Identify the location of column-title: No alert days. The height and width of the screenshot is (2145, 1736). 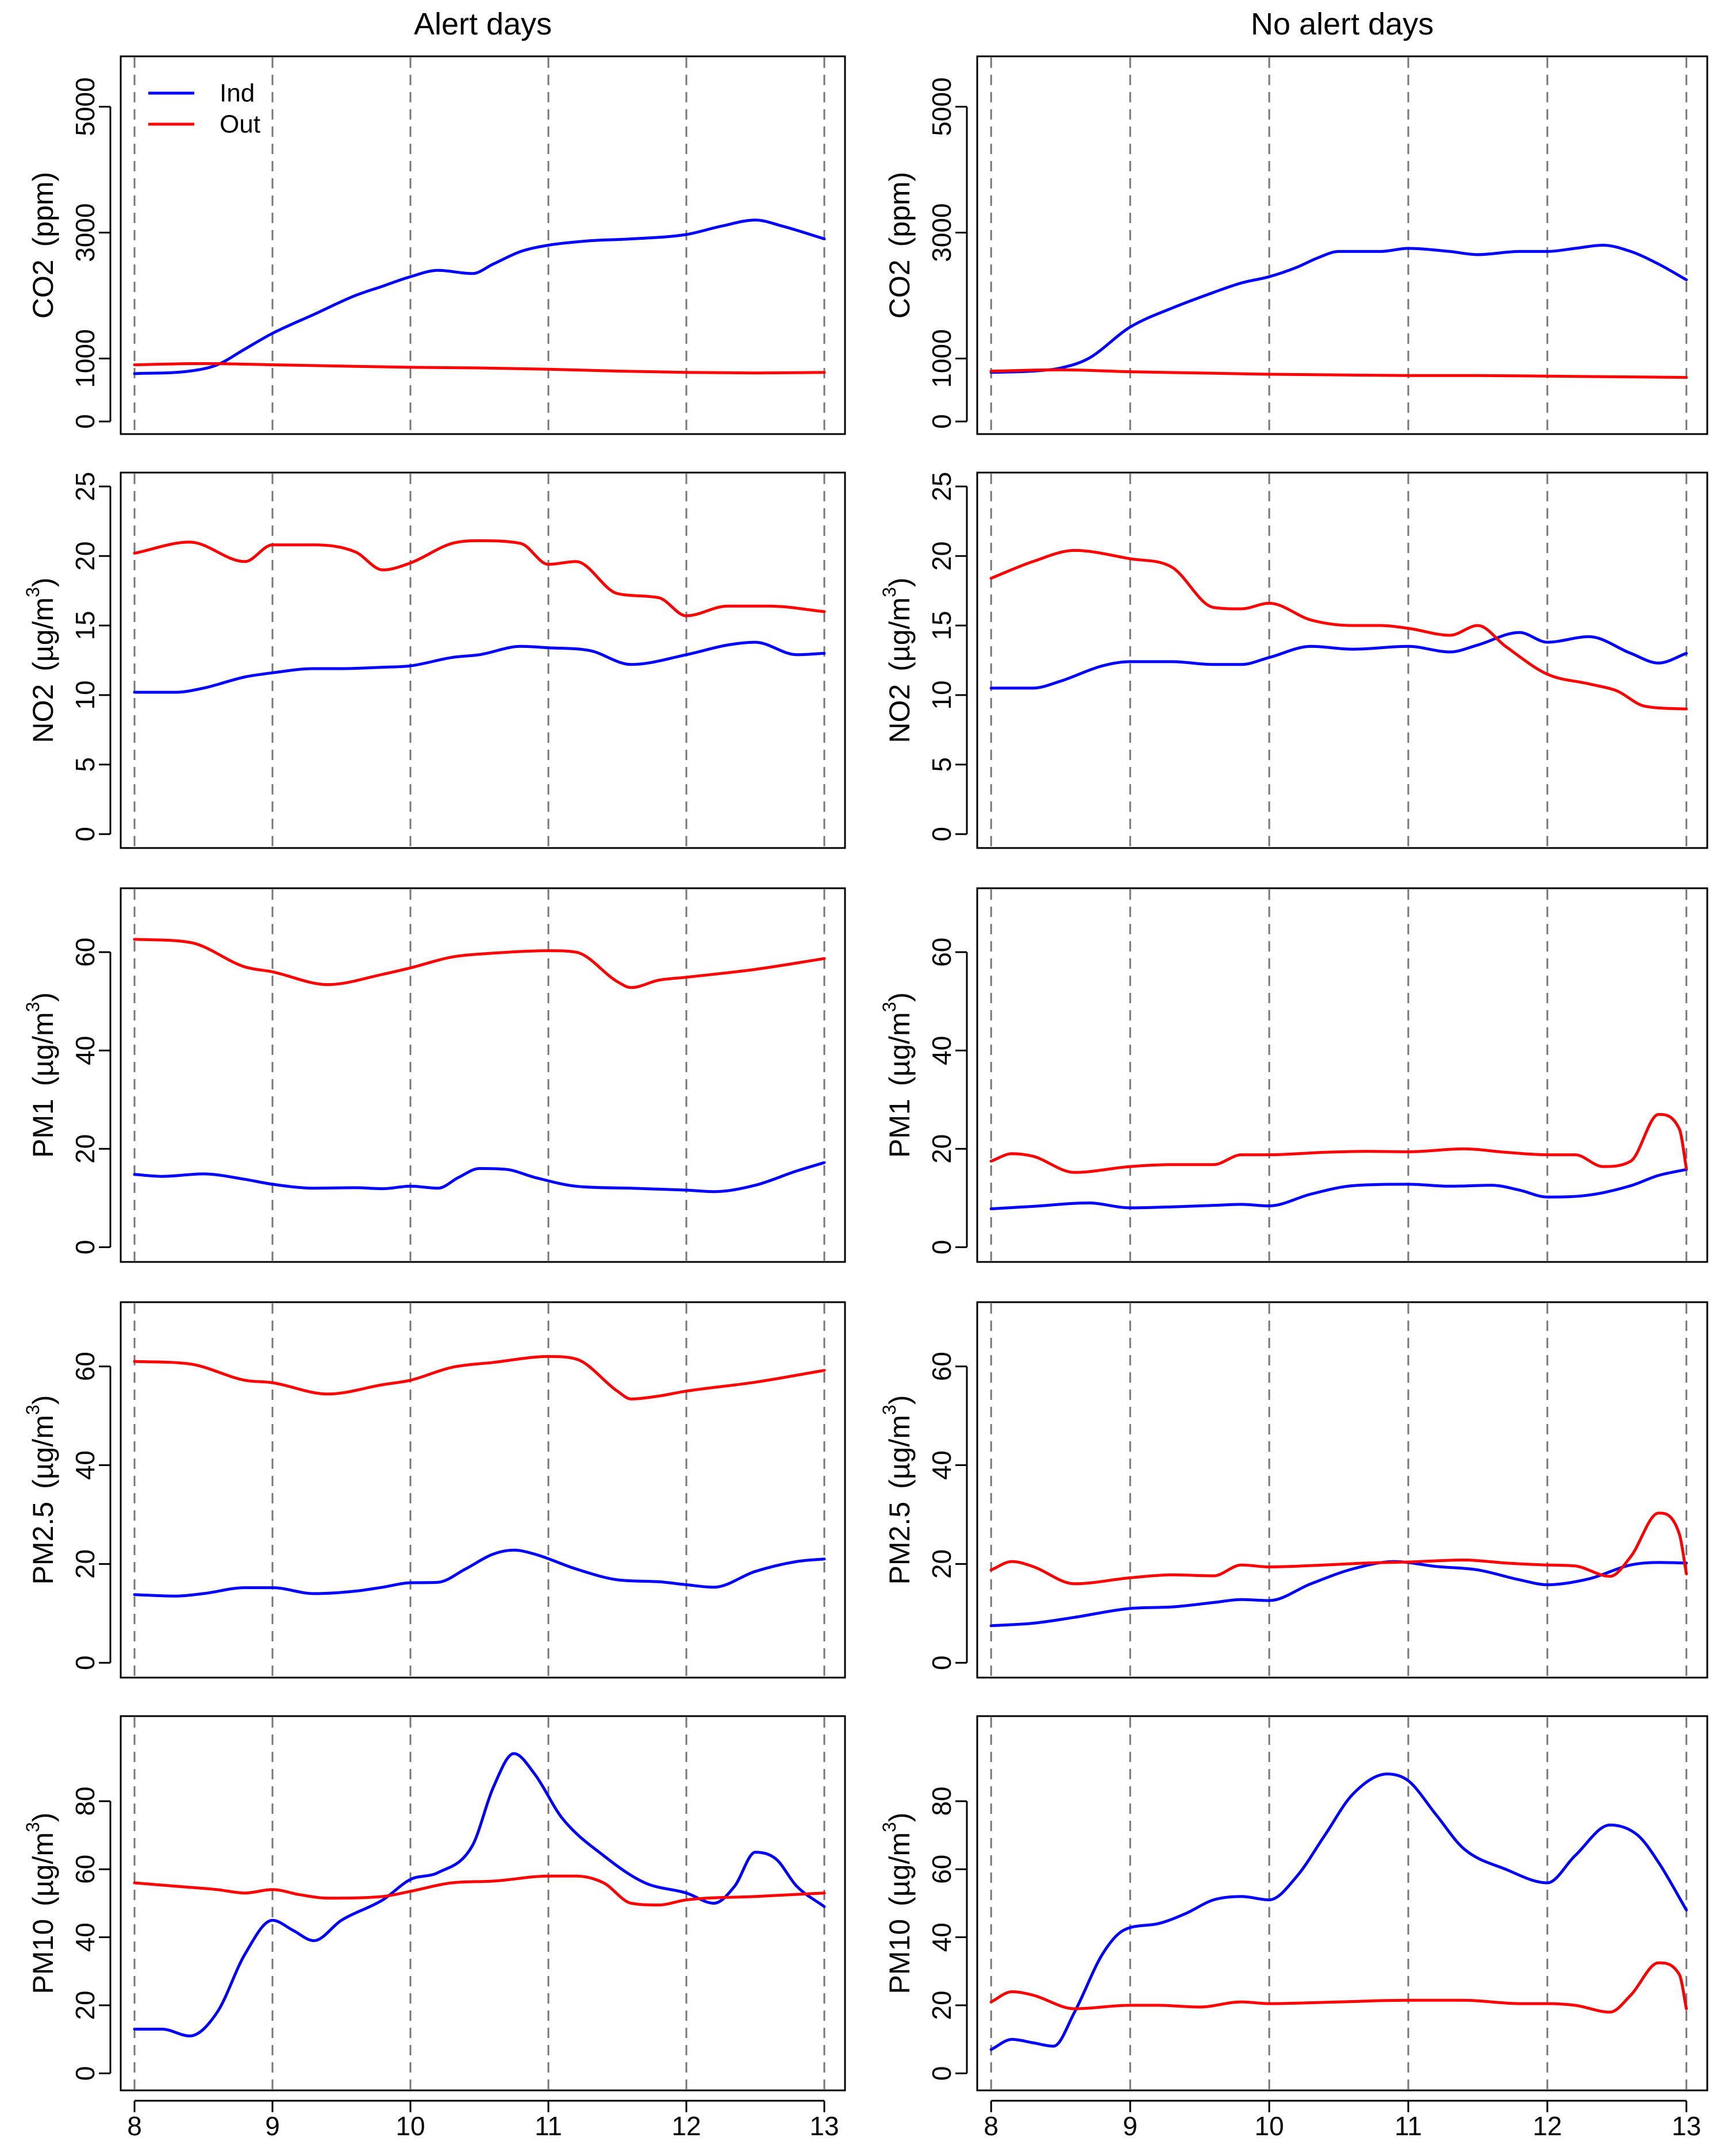
(1342, 24).